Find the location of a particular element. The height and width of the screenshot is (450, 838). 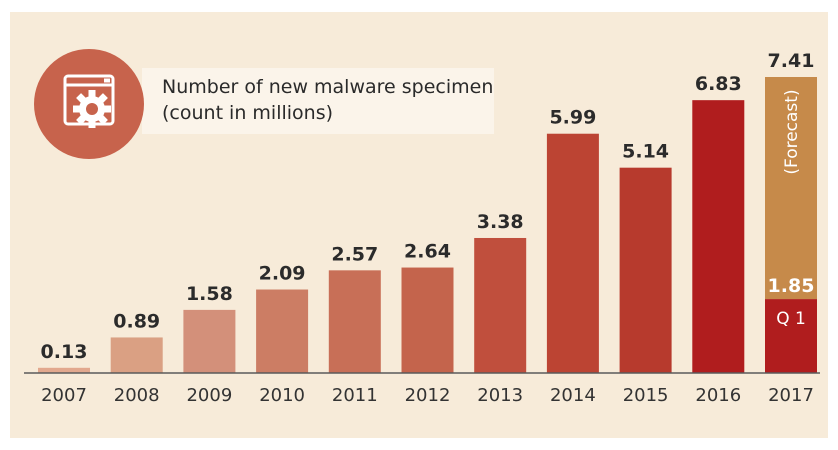

legend-line-2: (count in millions) is located at coordinates (248, 113).